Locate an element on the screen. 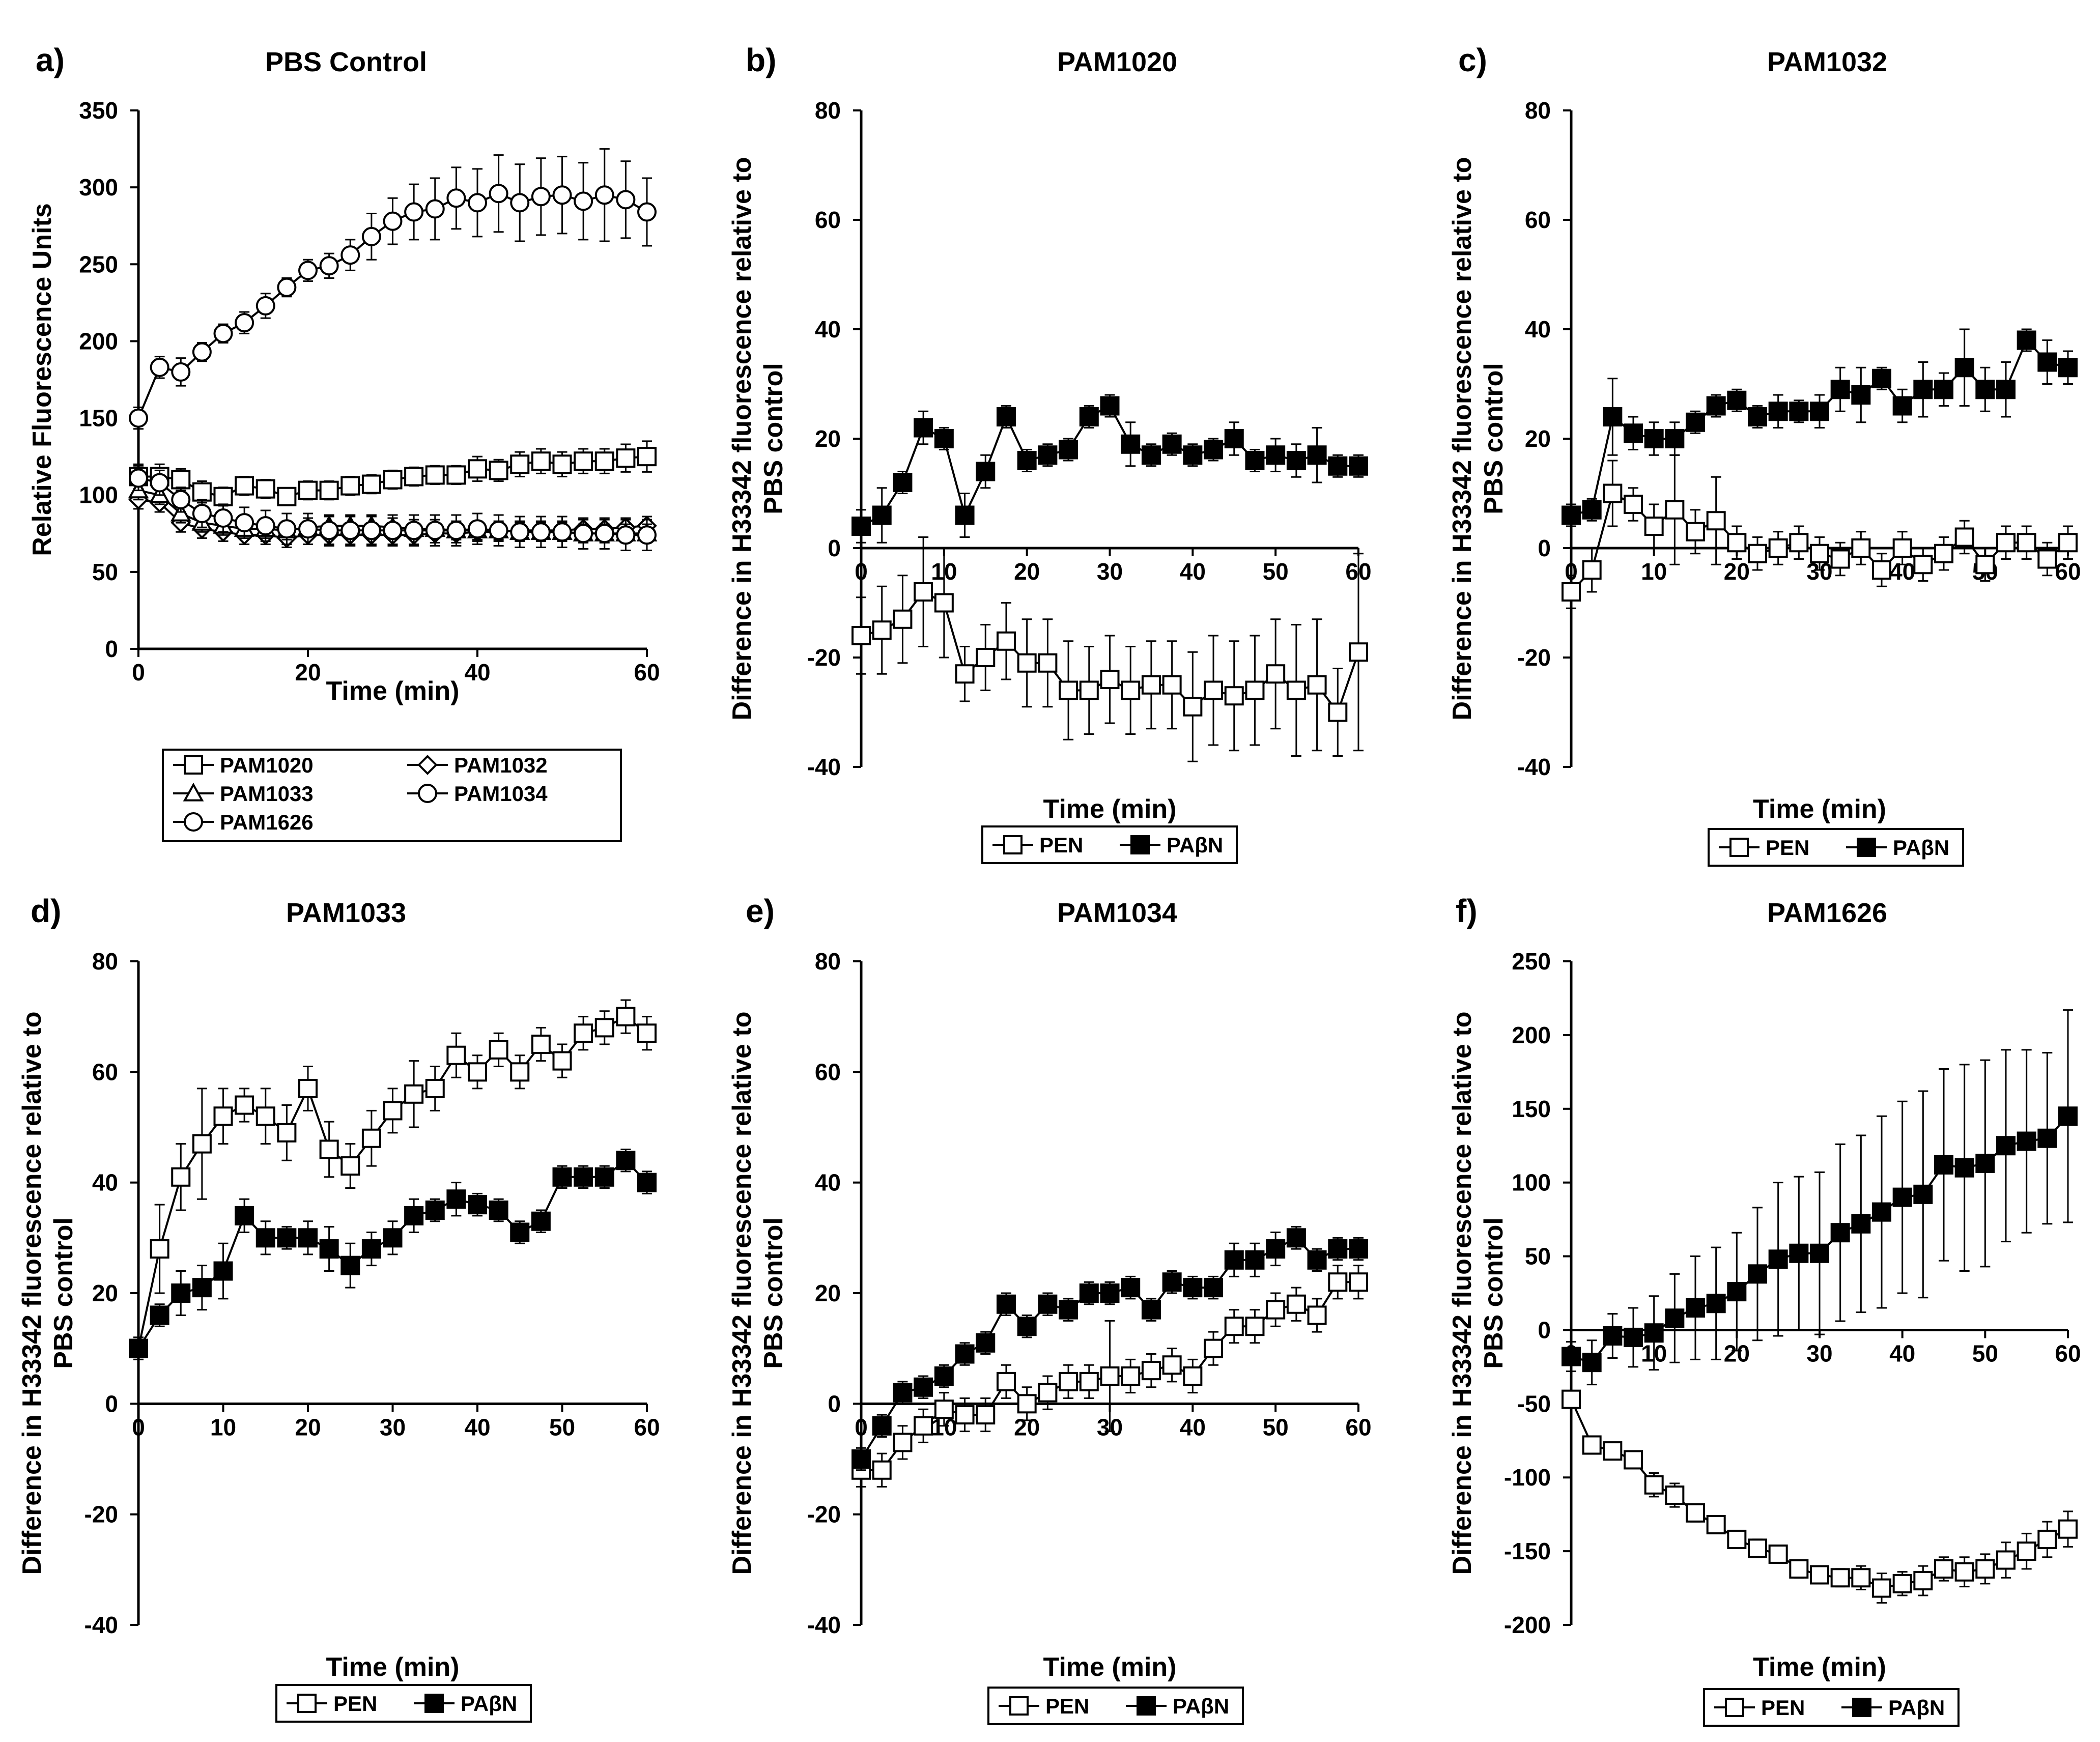 Image resolution: width=2100 pixels, height=1742 pixels. y-tick-label: 200 is located at coordinates (98, 341).